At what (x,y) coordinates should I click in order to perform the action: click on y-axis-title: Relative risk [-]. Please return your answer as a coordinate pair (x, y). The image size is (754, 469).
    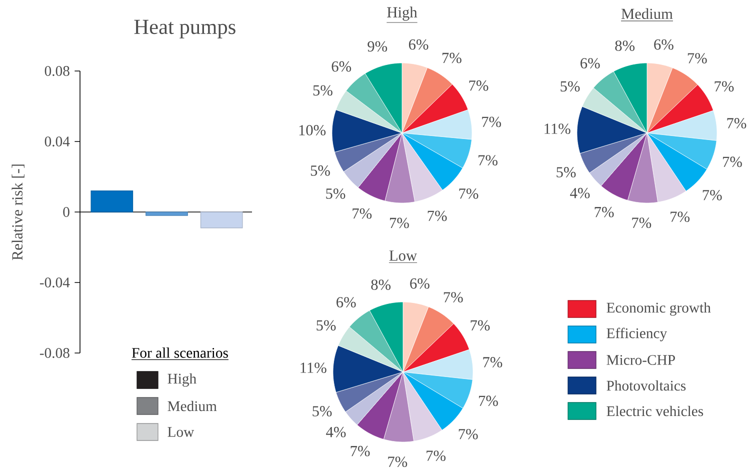
    Looking at the image, I should click on (18, 212).